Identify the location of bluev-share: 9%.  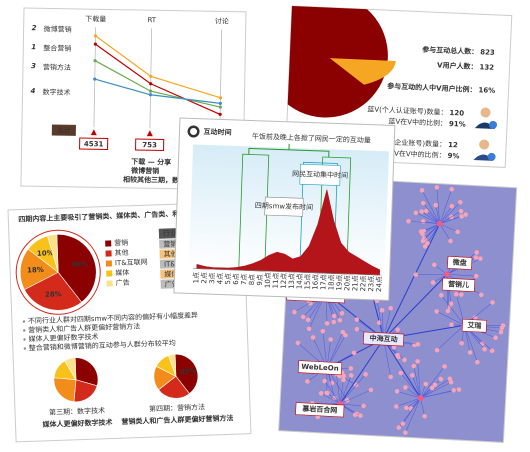
(453, 156).